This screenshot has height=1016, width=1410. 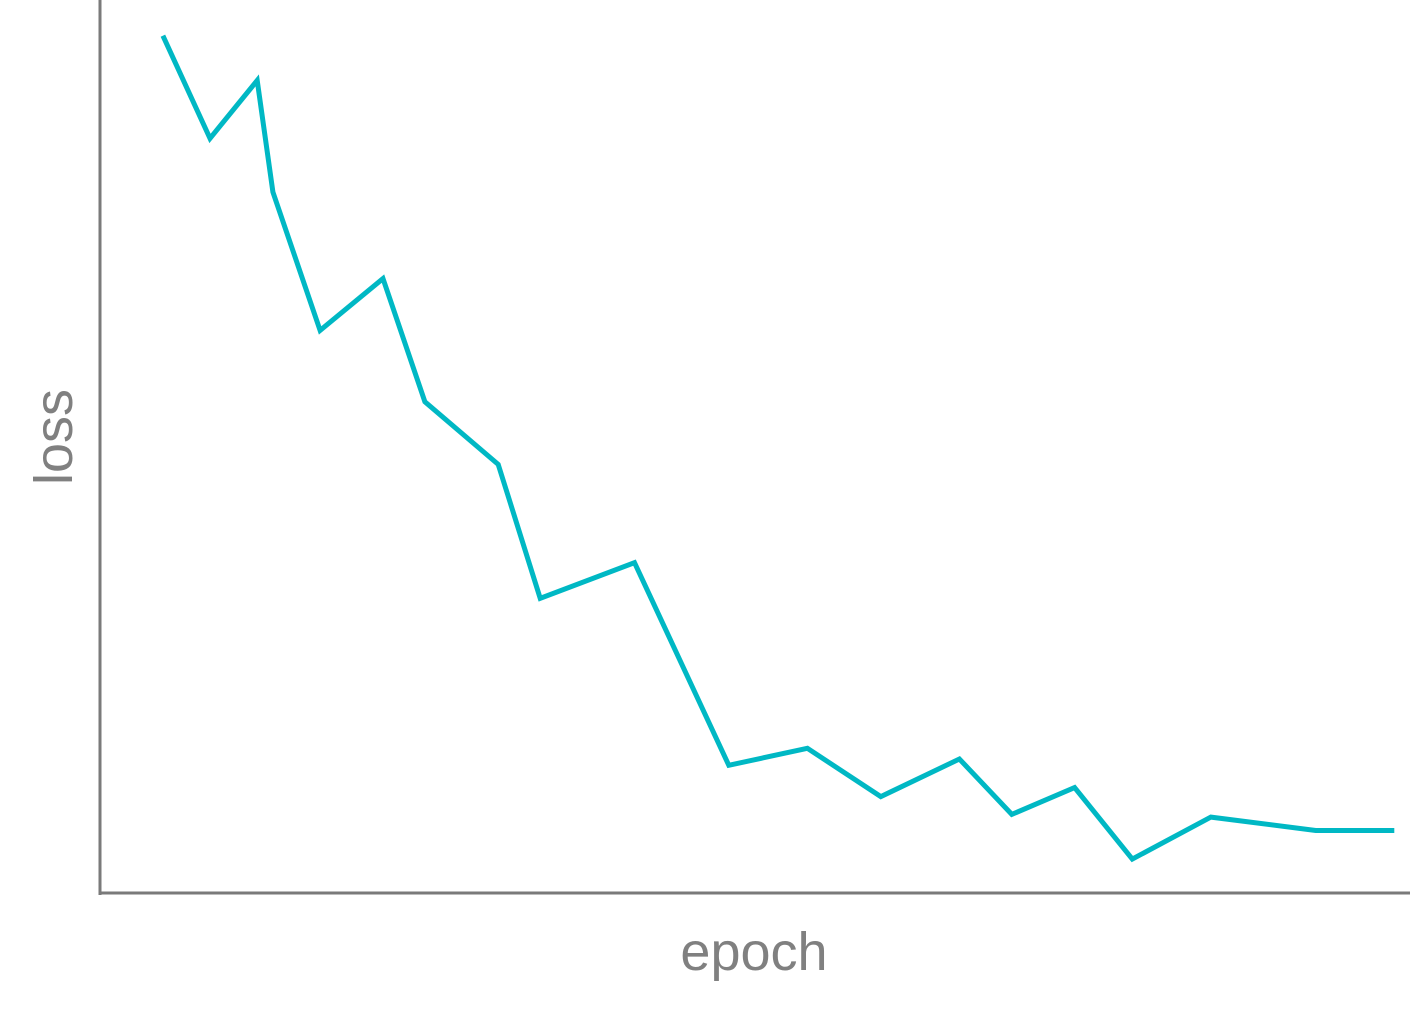 What do you see at coordinates (753, 952) in the screenshot?
I see `x-axis-label: epoch` at bounding box center [753, 952].